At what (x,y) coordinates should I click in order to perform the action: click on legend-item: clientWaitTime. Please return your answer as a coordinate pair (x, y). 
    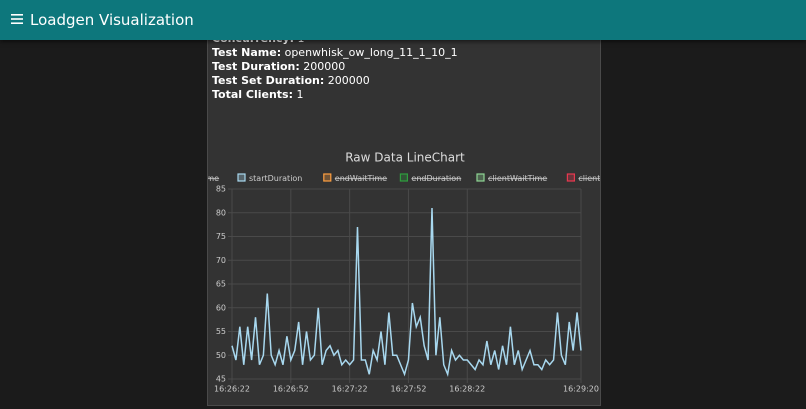
    Looking at the image, I should click on (511, 178).